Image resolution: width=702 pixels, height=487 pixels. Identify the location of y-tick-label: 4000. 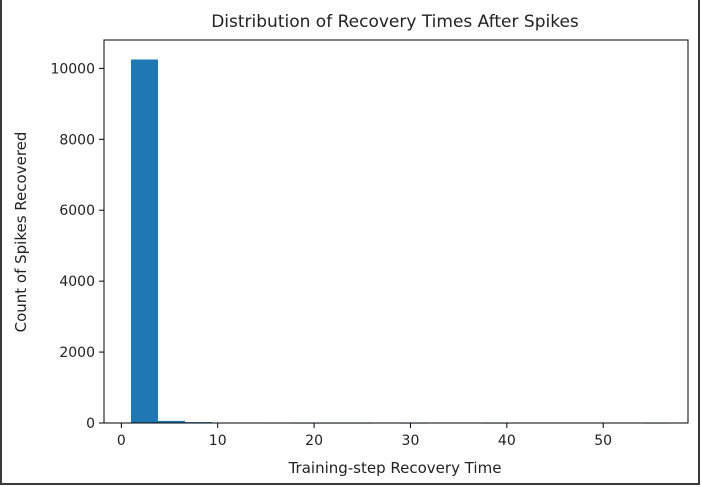
(77, 282).